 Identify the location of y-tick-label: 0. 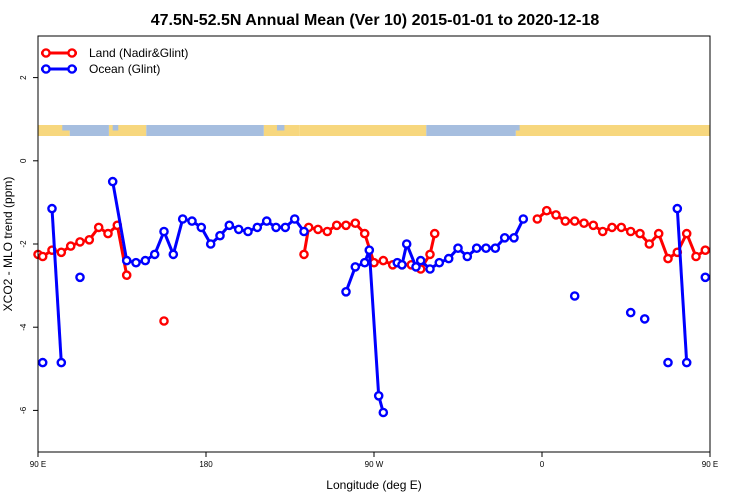
(23, 160).